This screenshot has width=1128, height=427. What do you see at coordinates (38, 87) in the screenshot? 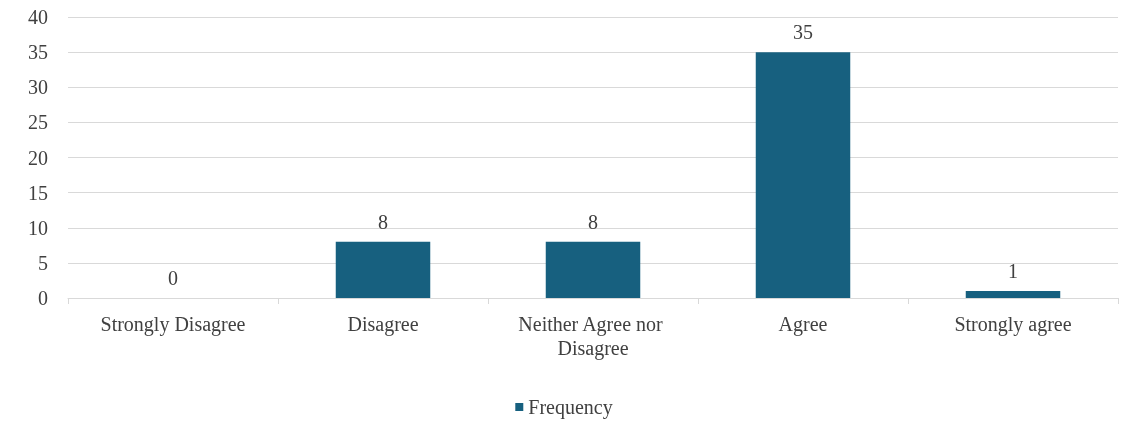
I see `y-tick-label: 30` at bounding box center [38, 87].